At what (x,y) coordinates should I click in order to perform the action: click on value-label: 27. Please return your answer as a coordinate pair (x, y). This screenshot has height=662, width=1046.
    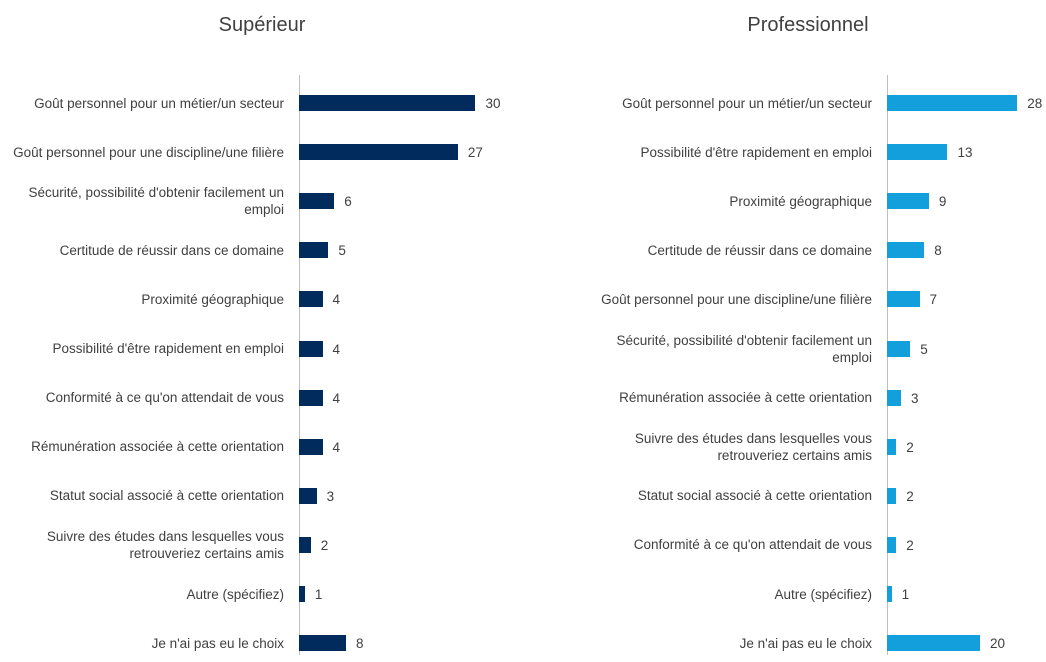
    Looking at the image, I should click on (475, 153).